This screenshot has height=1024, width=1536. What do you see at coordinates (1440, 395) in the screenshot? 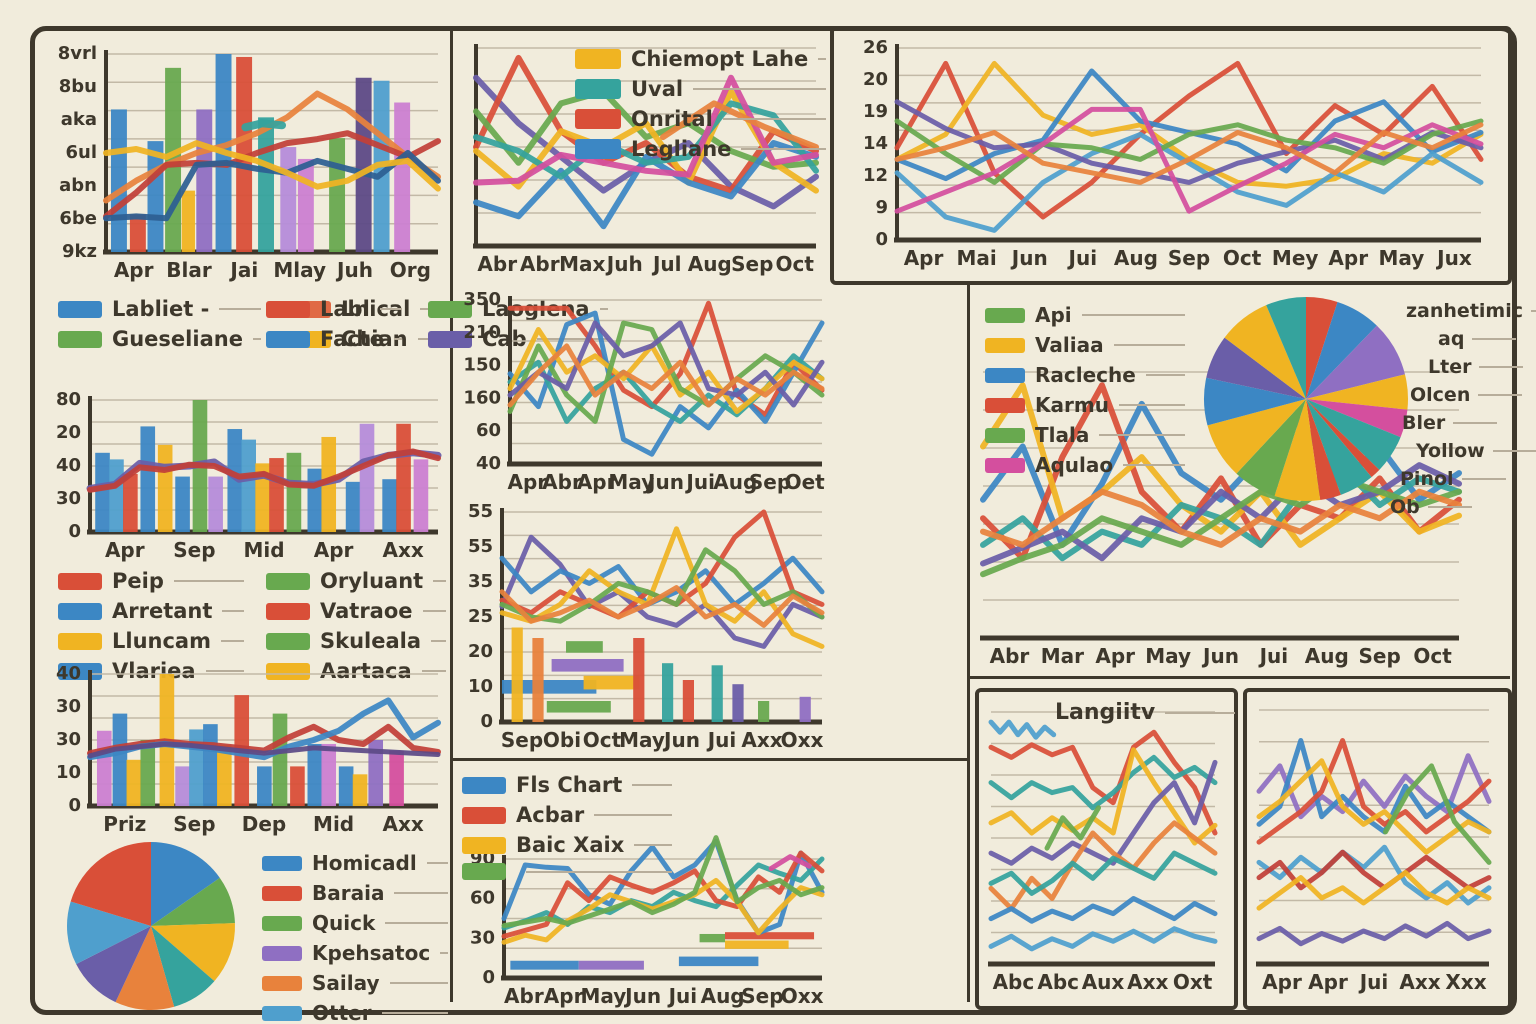
I see `pie-slice-label-text: Olcen` at bounding box center [1440, 395].